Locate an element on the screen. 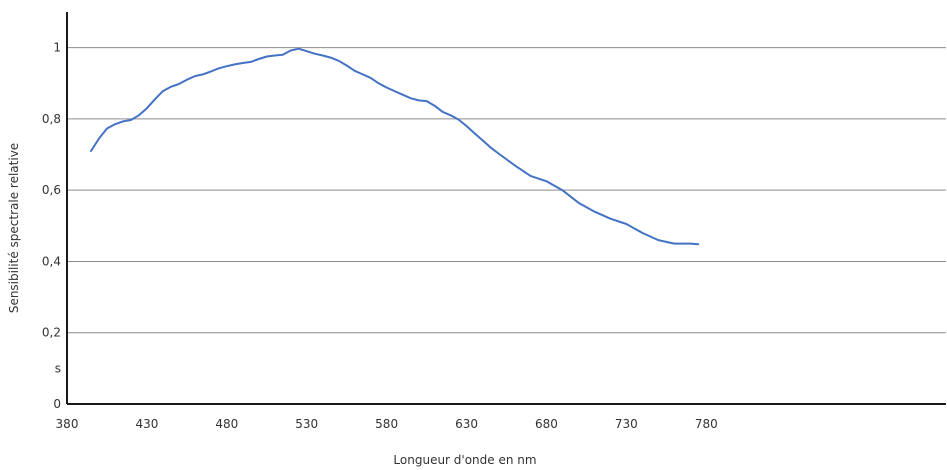 This screenshot has width=947, height=470. x-tick-label-4: 580 is located at coordinates (386, 424).